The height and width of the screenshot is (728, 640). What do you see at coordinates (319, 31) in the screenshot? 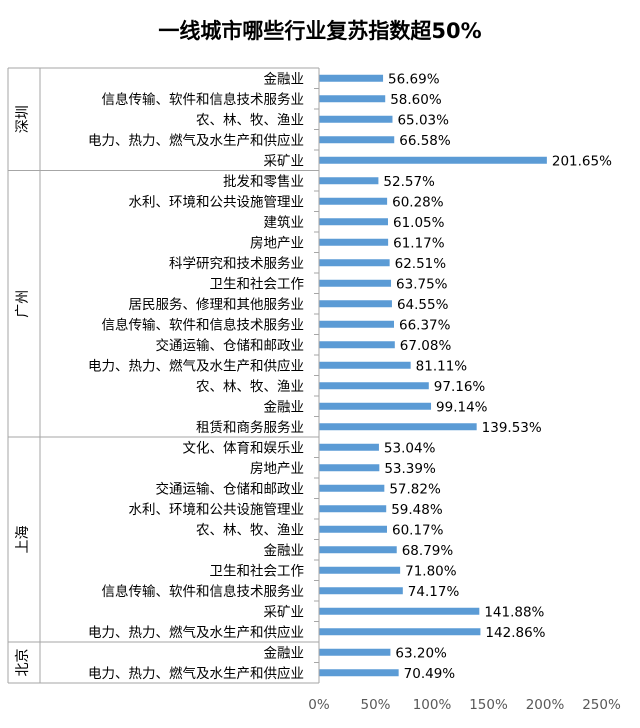
I see `chart-title: 一线城市哪些行业复苏指数超50%` at bounding box center [319, 31].